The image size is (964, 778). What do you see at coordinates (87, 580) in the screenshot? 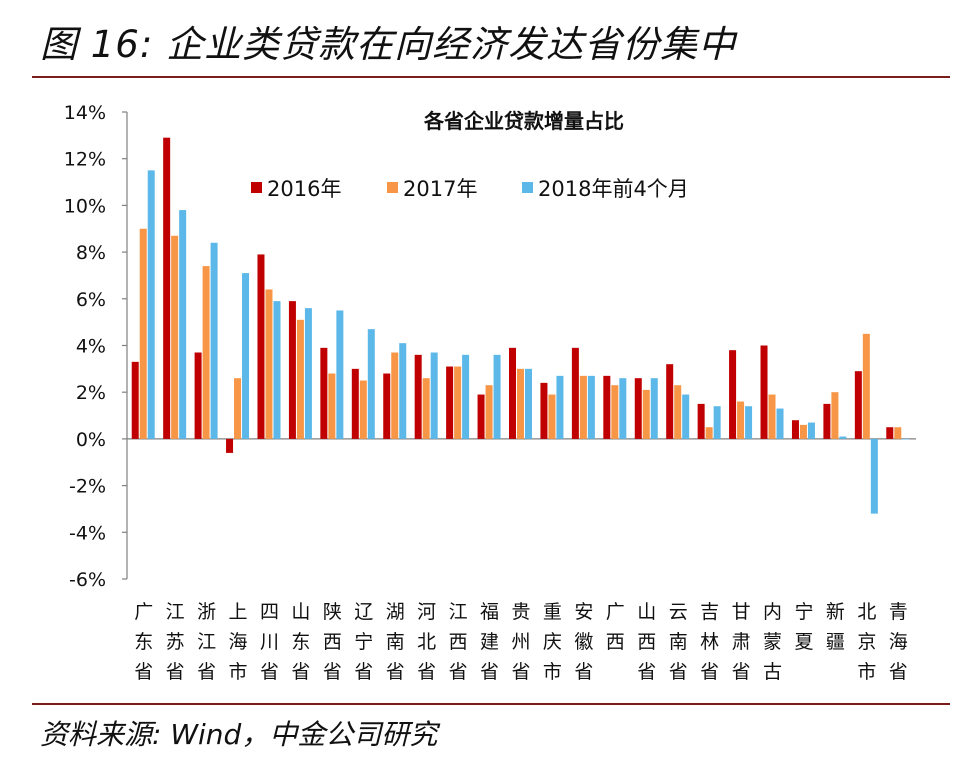
I see `y-tick-label: -6%` at bounding box center [87, 580].